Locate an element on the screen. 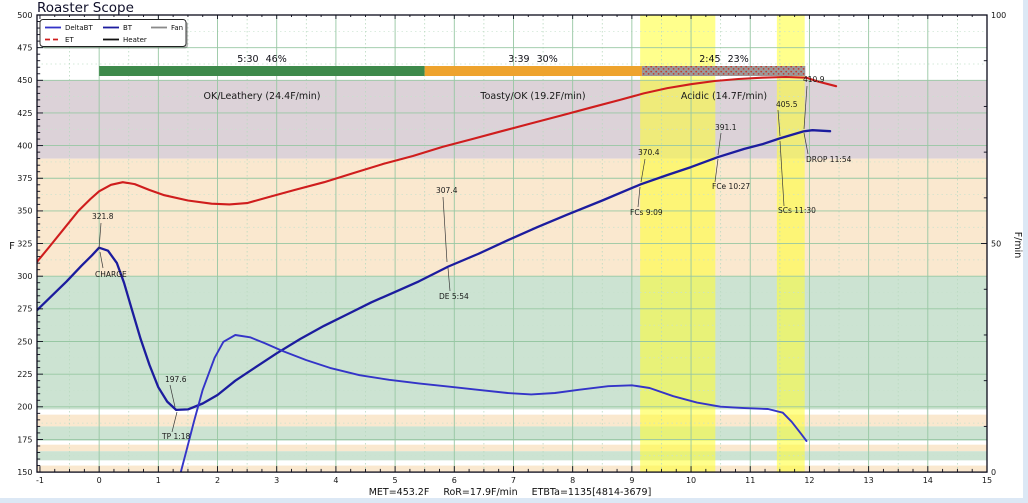 The image size is (1028, 503). page-title: Roaster Scope is located at coordinates (85, 8).